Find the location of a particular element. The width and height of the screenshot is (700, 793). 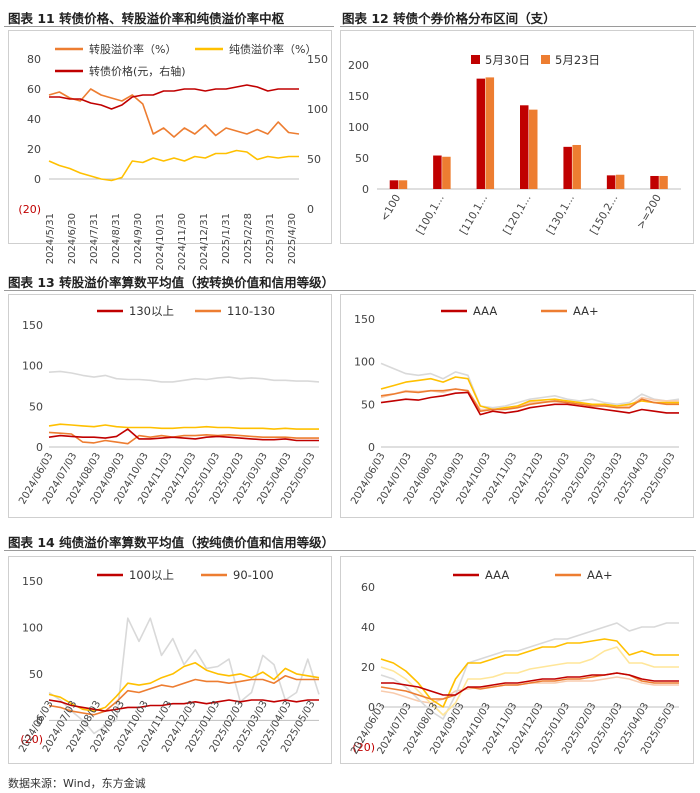

legend-label: 转债价格(元，右轴) is located at coordinates (137, 71).